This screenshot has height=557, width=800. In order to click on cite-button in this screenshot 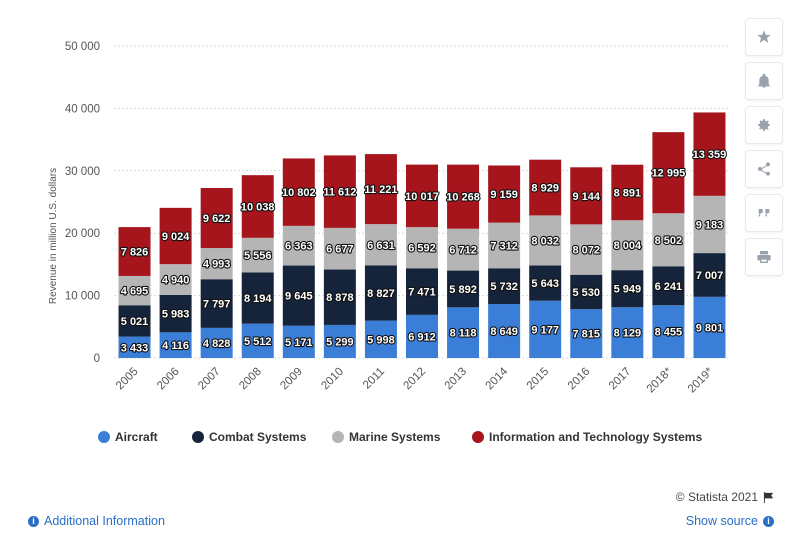, I will do `click(764, 213)`.